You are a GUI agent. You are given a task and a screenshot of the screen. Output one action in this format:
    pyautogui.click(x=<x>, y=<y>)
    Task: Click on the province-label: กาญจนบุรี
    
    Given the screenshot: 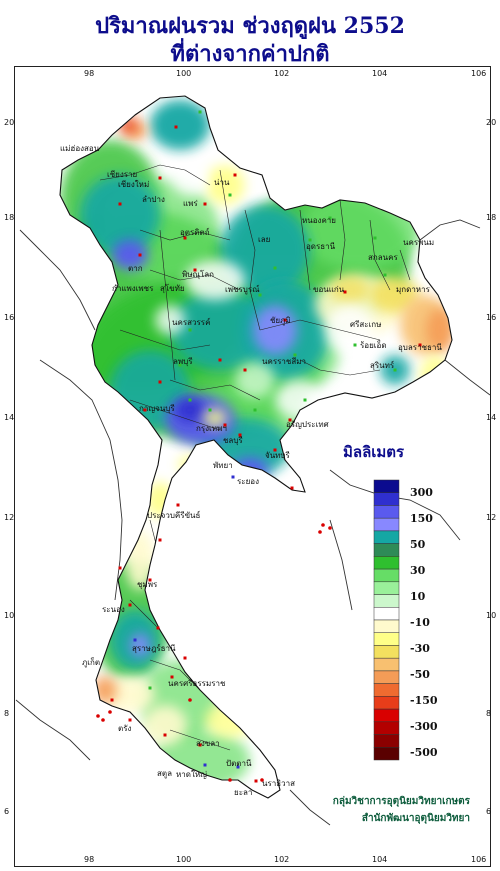 What is the action you would take?
    pyautogui.click(x=157, y=408)
    